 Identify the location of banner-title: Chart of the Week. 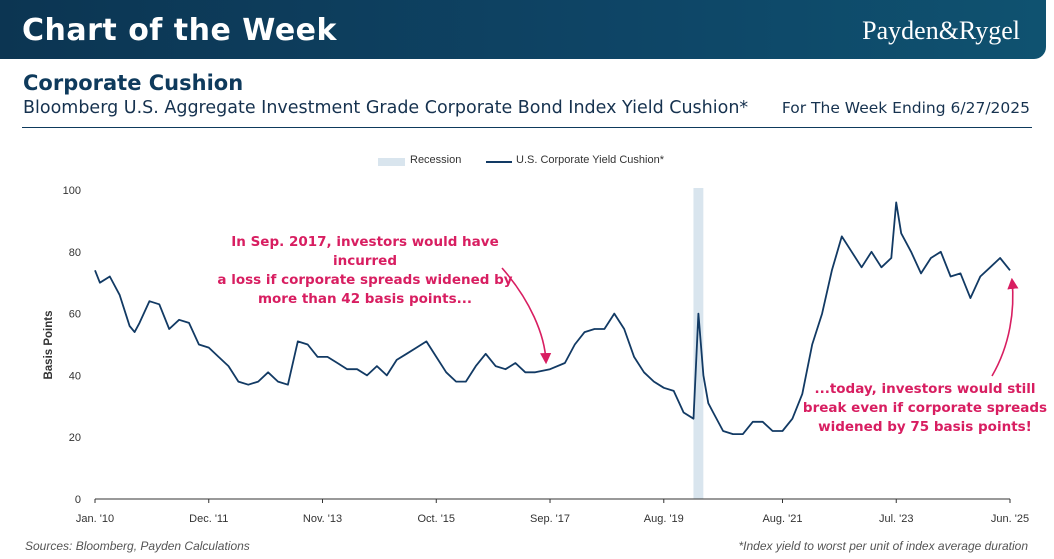
(179, 30).